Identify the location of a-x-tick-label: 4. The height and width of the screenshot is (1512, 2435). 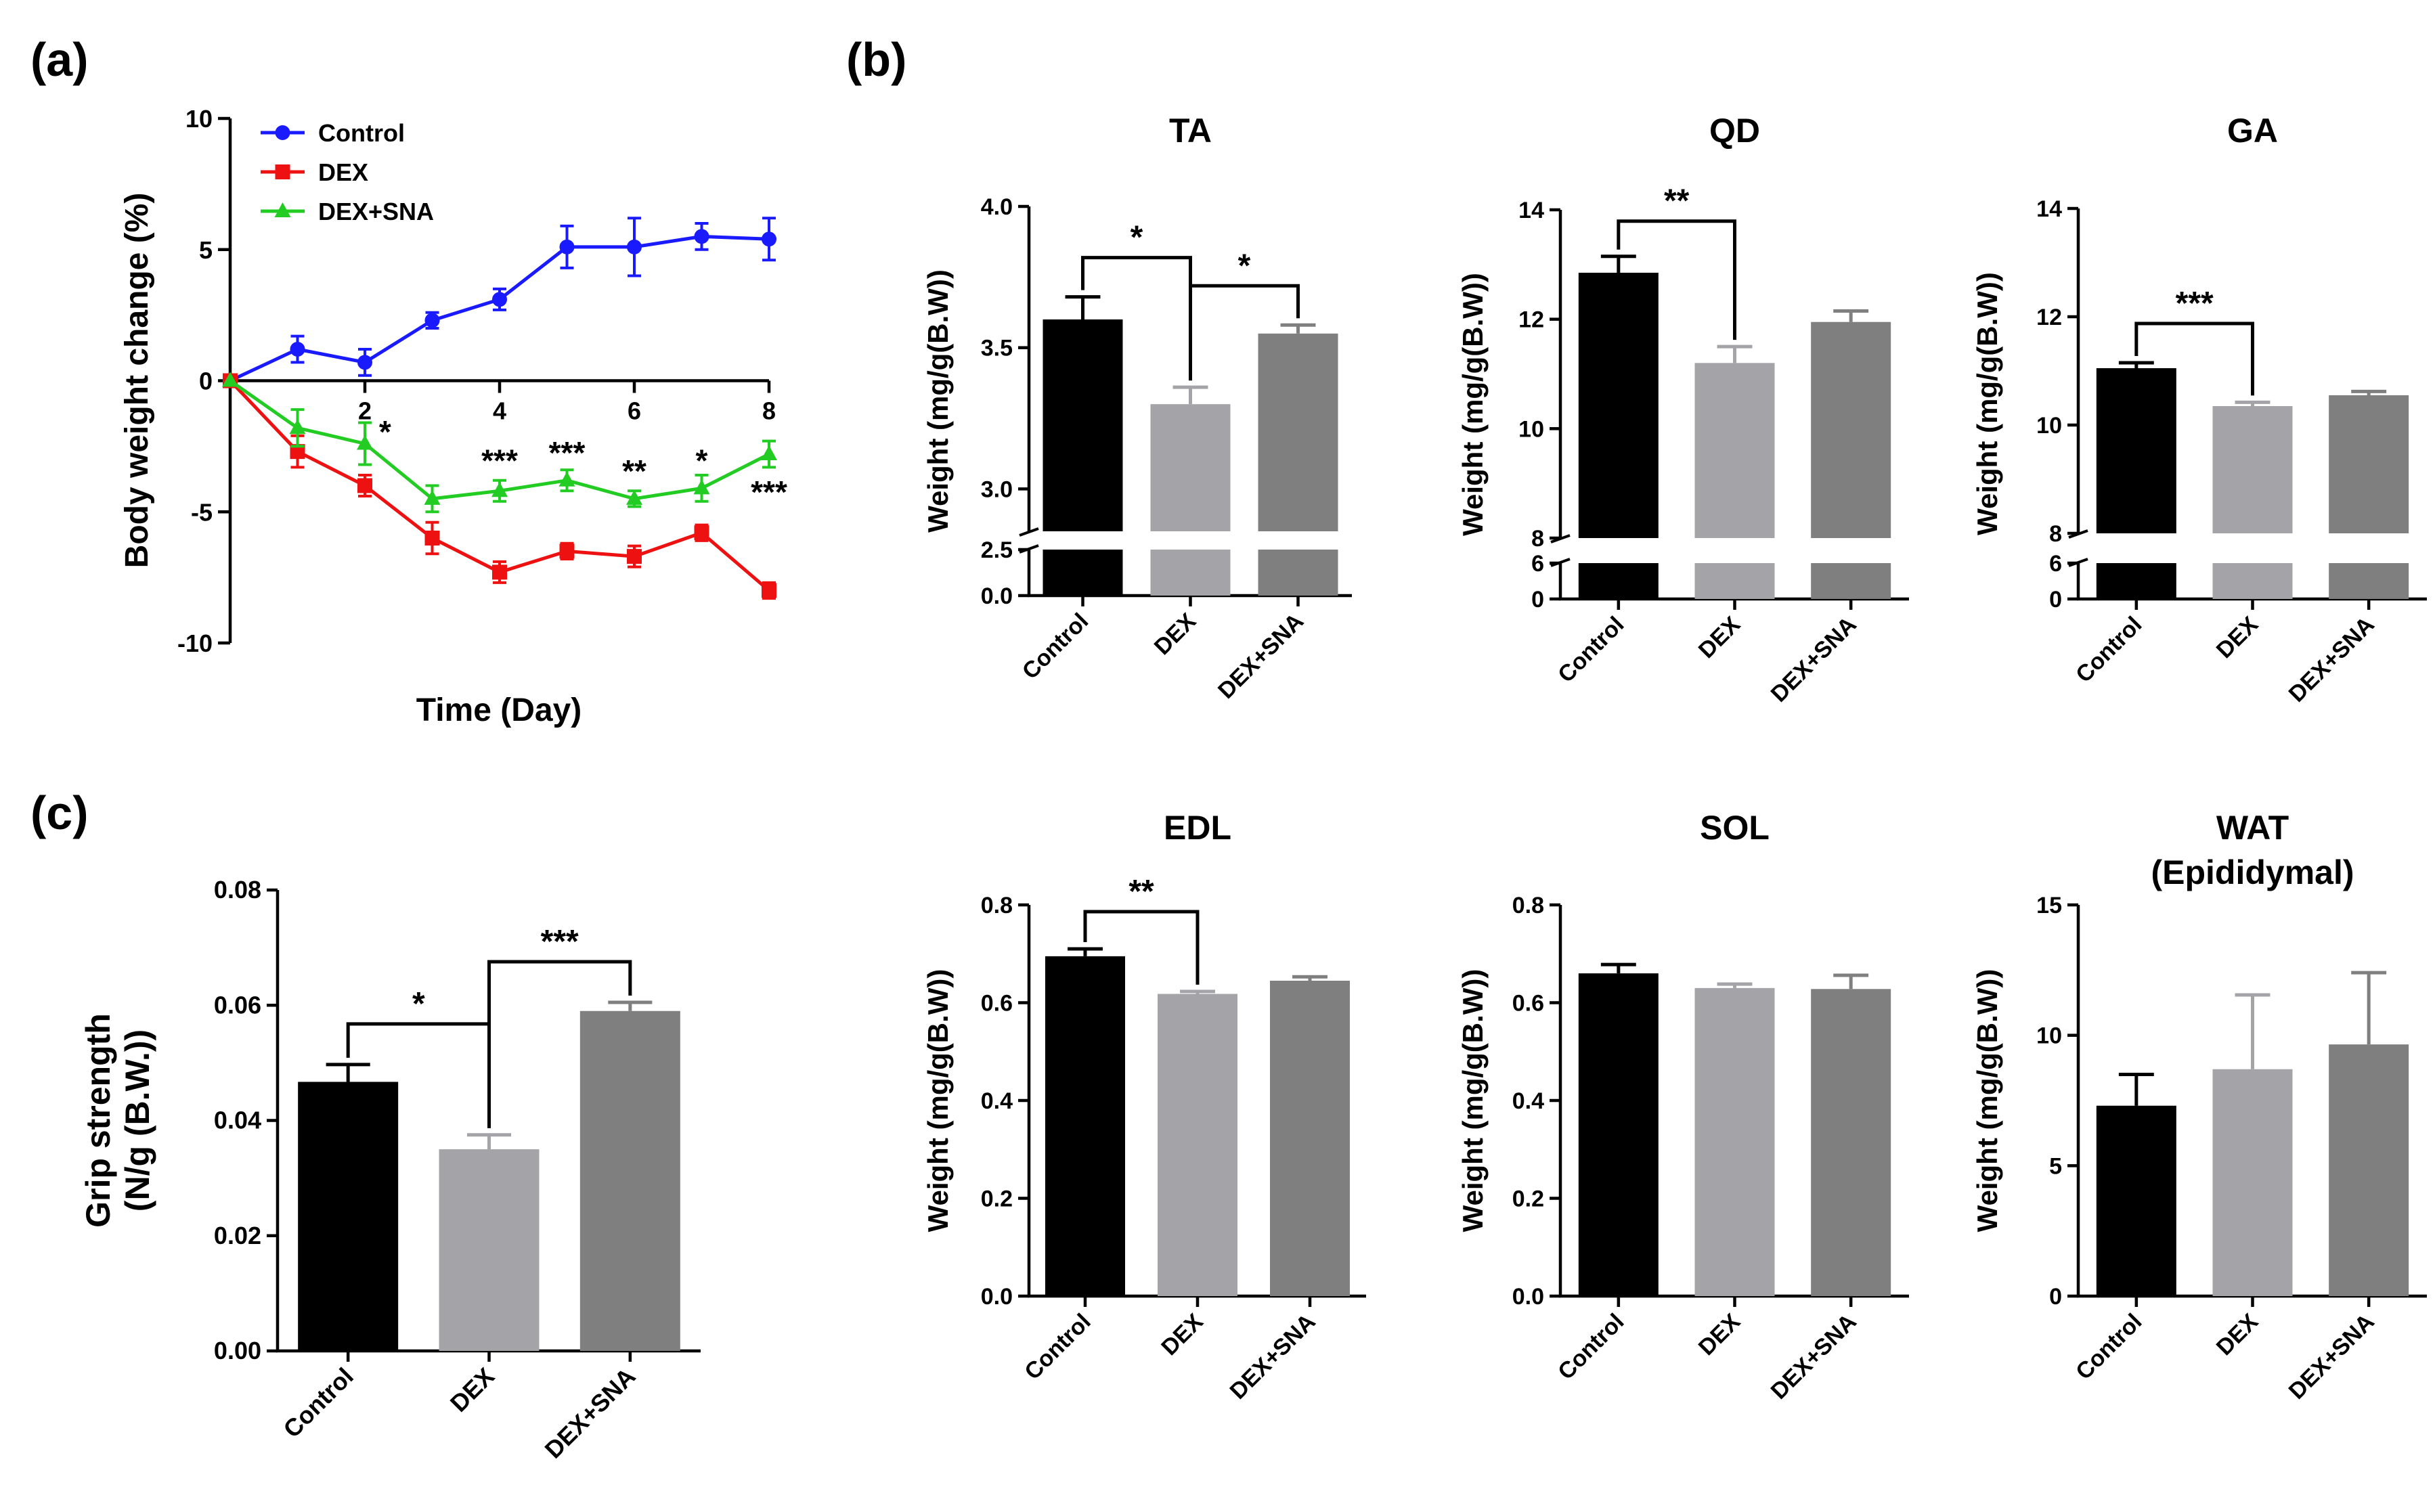
(499, 411).